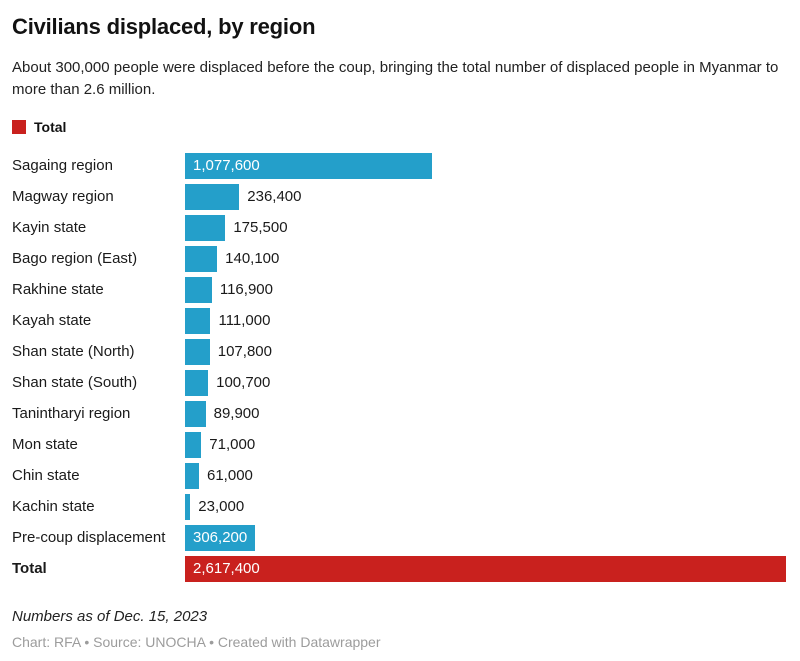 Image resolution: width=800 pixels, height=661 pixels. What do you see at coordinates (485, 196) in the screenshot?
I see `bar-area: 236,400` at bounding box center [485, 196].